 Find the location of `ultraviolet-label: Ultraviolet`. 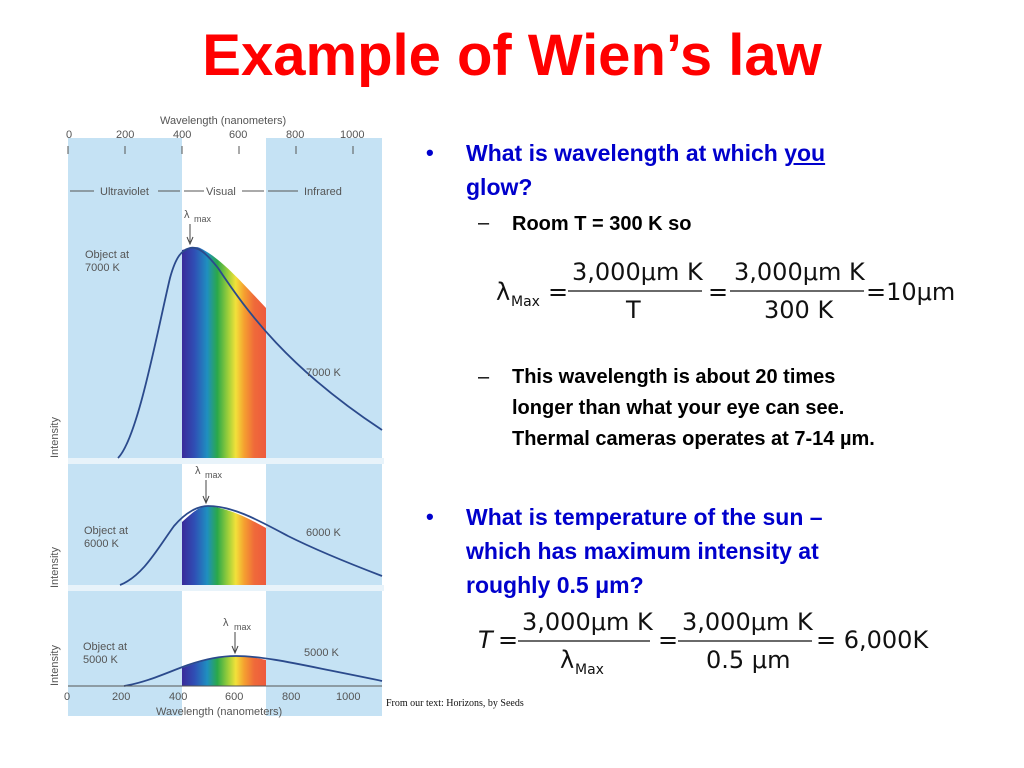

ultraviolet-label: Ultraviolet is located at coordinates (124, 192).